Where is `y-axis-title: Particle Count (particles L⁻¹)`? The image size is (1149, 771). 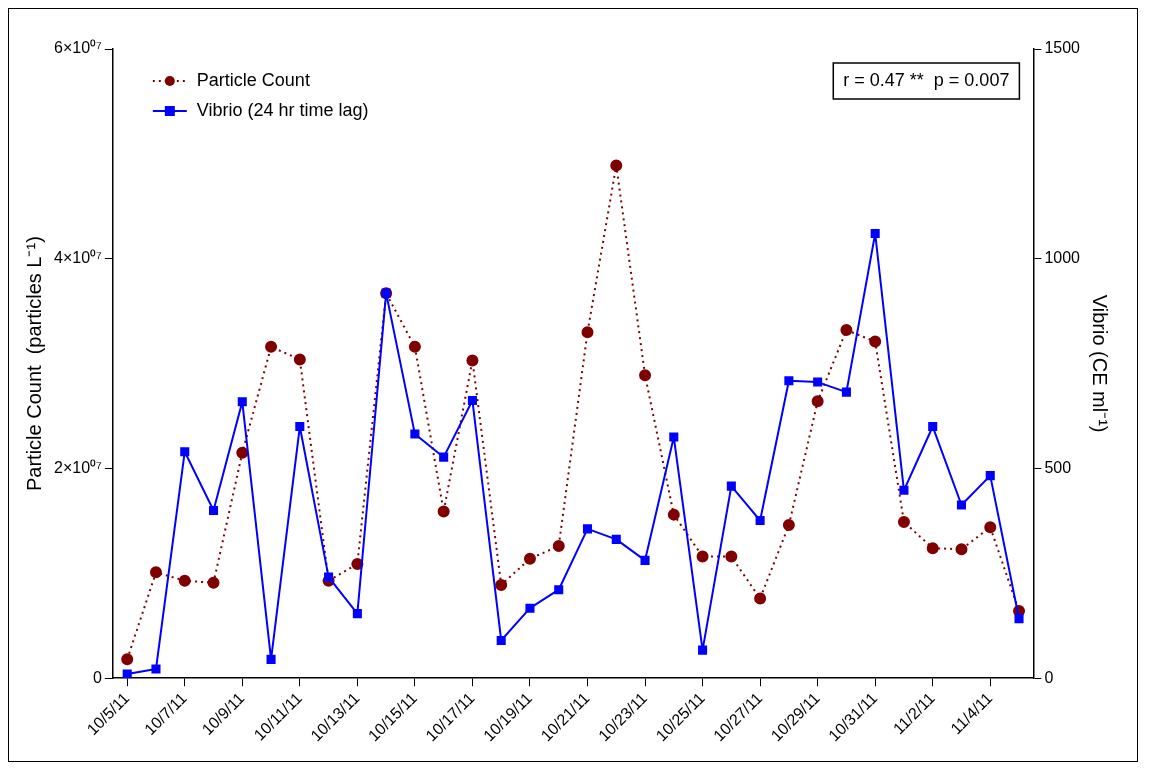
y-axis-title: Particle Count (particles L⁻¹) is located at coordinates (33, 364).